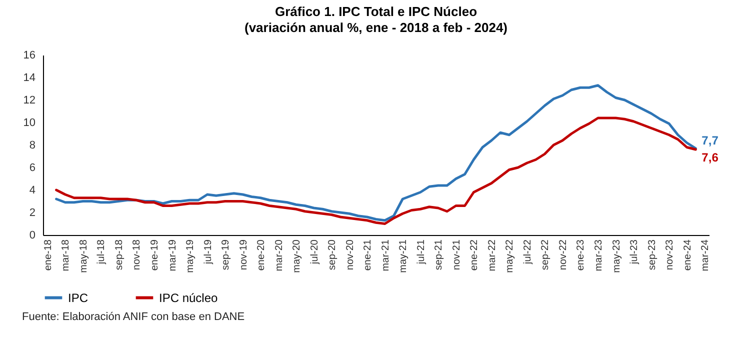  What do you see at coordinates (226, 254) in the screenshot?
I see `x-tick-label: sep-19` at bounding box center [226, 254].